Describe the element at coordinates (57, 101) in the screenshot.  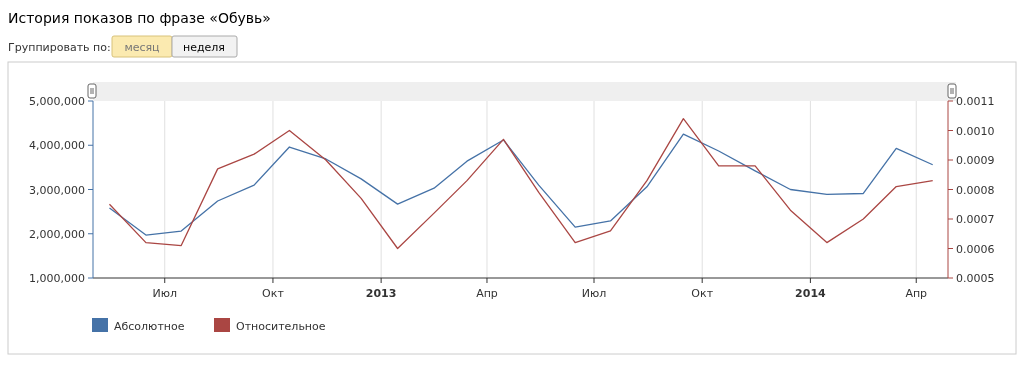
I see `y-tick-label: 5,000,000` at that location.